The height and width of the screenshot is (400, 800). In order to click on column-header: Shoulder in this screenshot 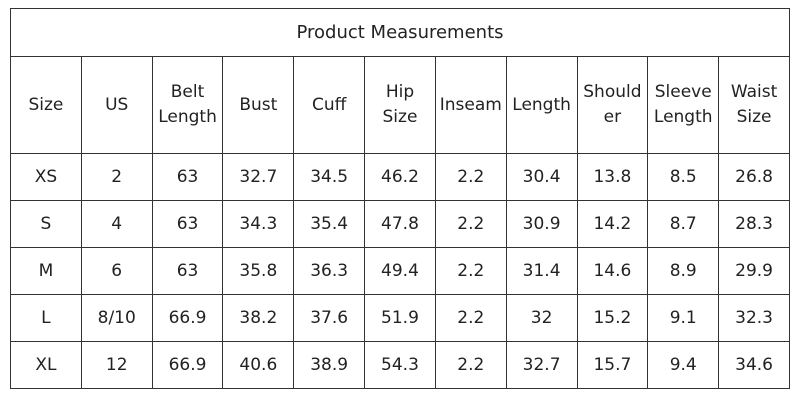, I will do `click(612, 105)`.